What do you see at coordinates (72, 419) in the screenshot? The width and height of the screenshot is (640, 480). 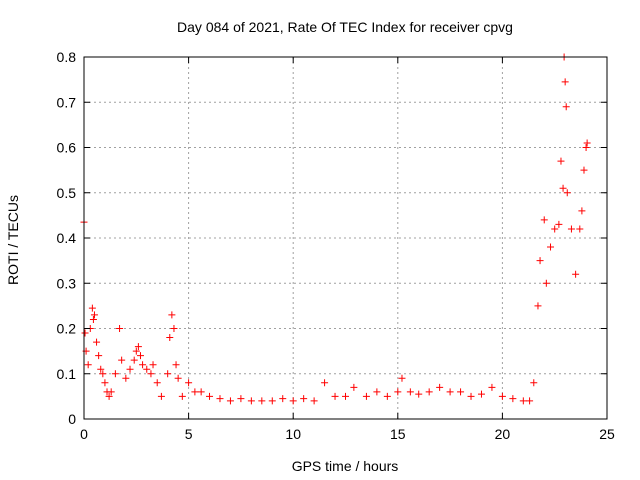 I see `y-tick-label: 0` at bounding box center [72, 419].